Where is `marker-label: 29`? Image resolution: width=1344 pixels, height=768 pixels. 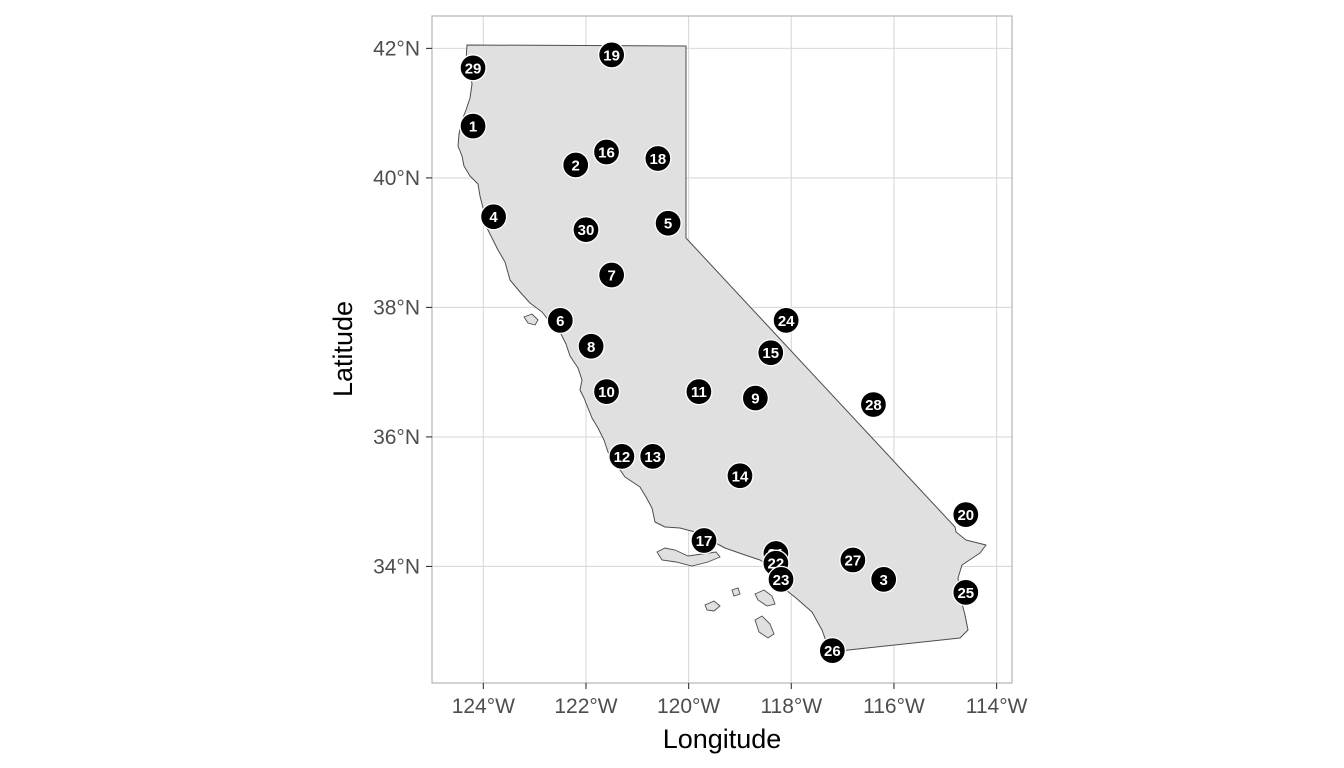 marker-label: 29 is located at coordinates (473, 68).